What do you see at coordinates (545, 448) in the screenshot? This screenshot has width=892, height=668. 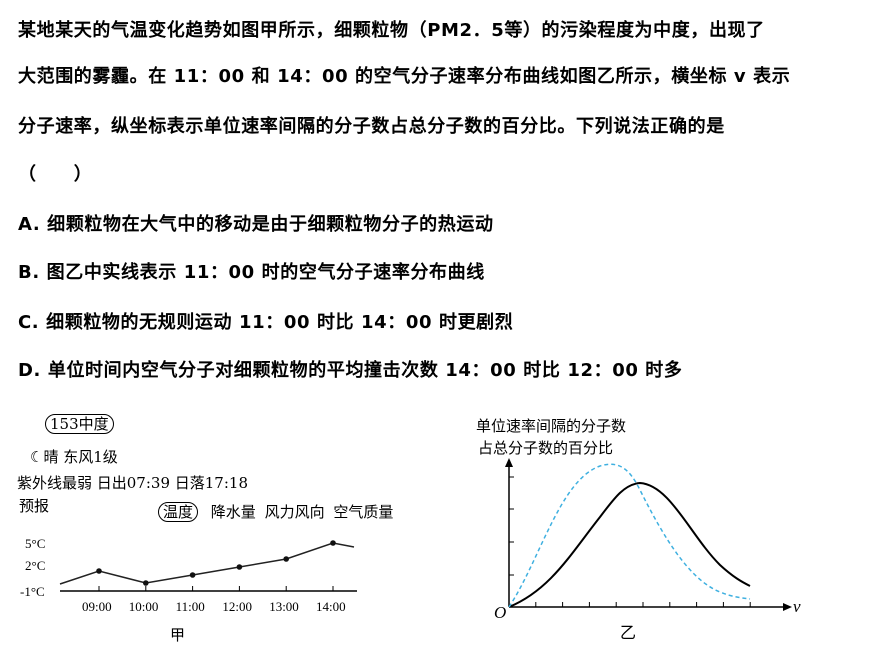 I see `y-label-2: 占总分子数的百分比` at bounding box center [545, 448].